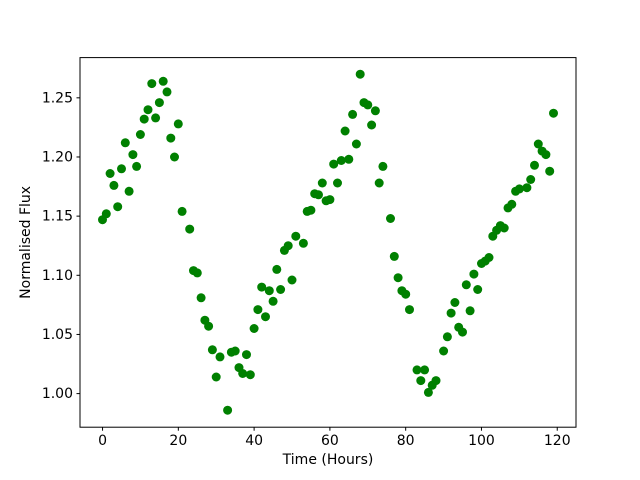 This screenshot has width=640, height=480. What do you see at coordinates (406, 441) in the screenshot?
I see `x-tick-label: 80` at bounding box center [406, 441].